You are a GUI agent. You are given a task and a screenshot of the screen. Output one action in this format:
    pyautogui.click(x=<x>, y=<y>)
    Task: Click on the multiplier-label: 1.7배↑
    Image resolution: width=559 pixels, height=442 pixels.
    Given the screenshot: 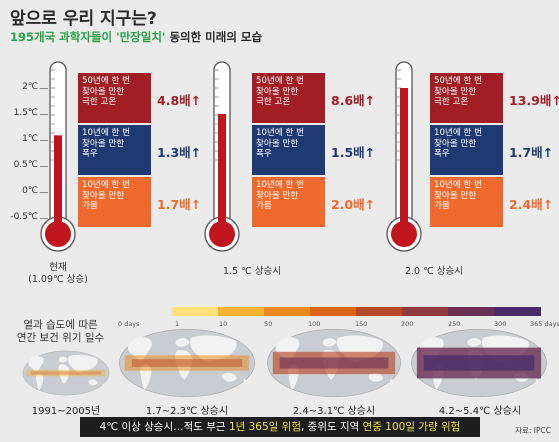 What is the action you would take?
    pyautogui.click(x=179, y=204)
    